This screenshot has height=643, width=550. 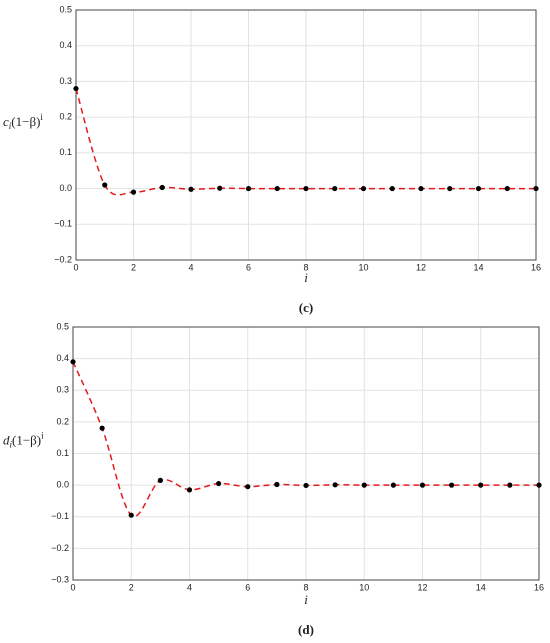 What do you see at coordinates (306, 629) in the screenshot?
I see `chart-subtitle: (d)` at bounding box center [306, 629].